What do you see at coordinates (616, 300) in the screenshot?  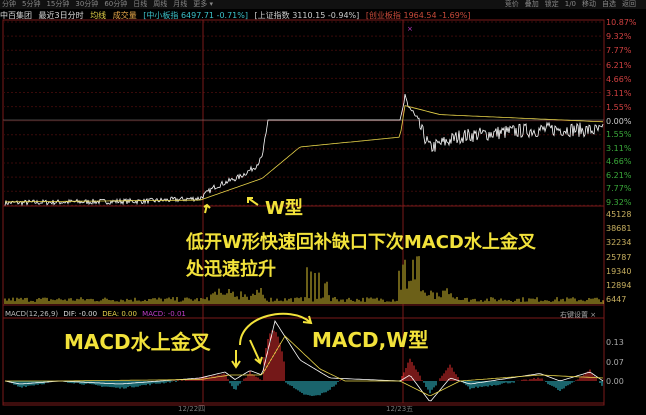 I see `volume-axis-label: 6447` at bounding box center [616, 300].